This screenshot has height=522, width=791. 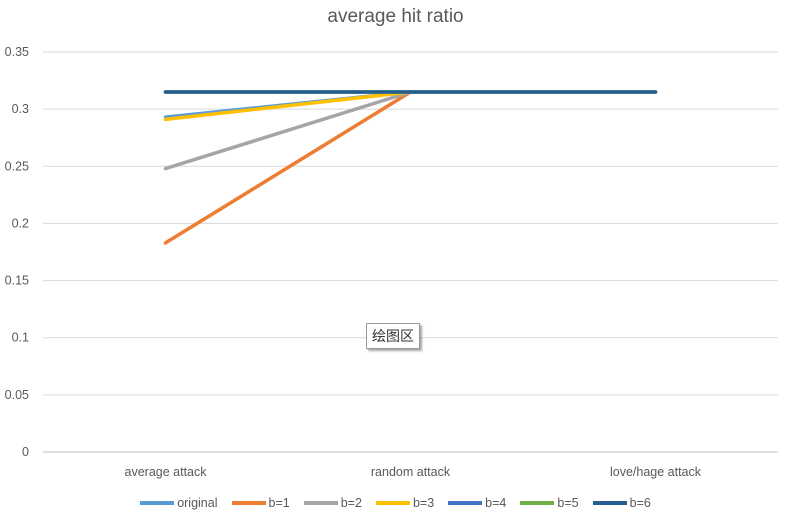 What do you see at coordinates (279, 503) in the screenshot?
I see `legend-label: b=1` at bounding box center [279, 503].